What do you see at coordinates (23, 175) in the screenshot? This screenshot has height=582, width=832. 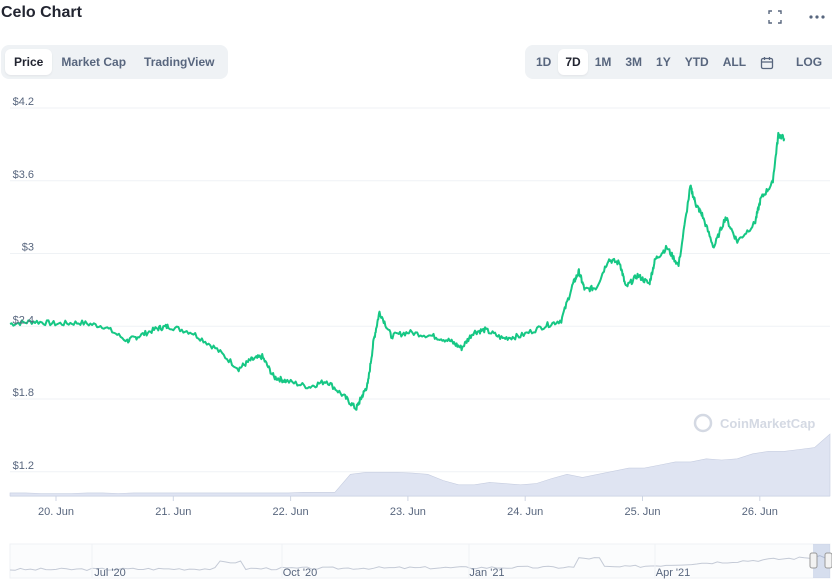 I see `y-tick-label: $3.6` at bounding box center [23, 175].